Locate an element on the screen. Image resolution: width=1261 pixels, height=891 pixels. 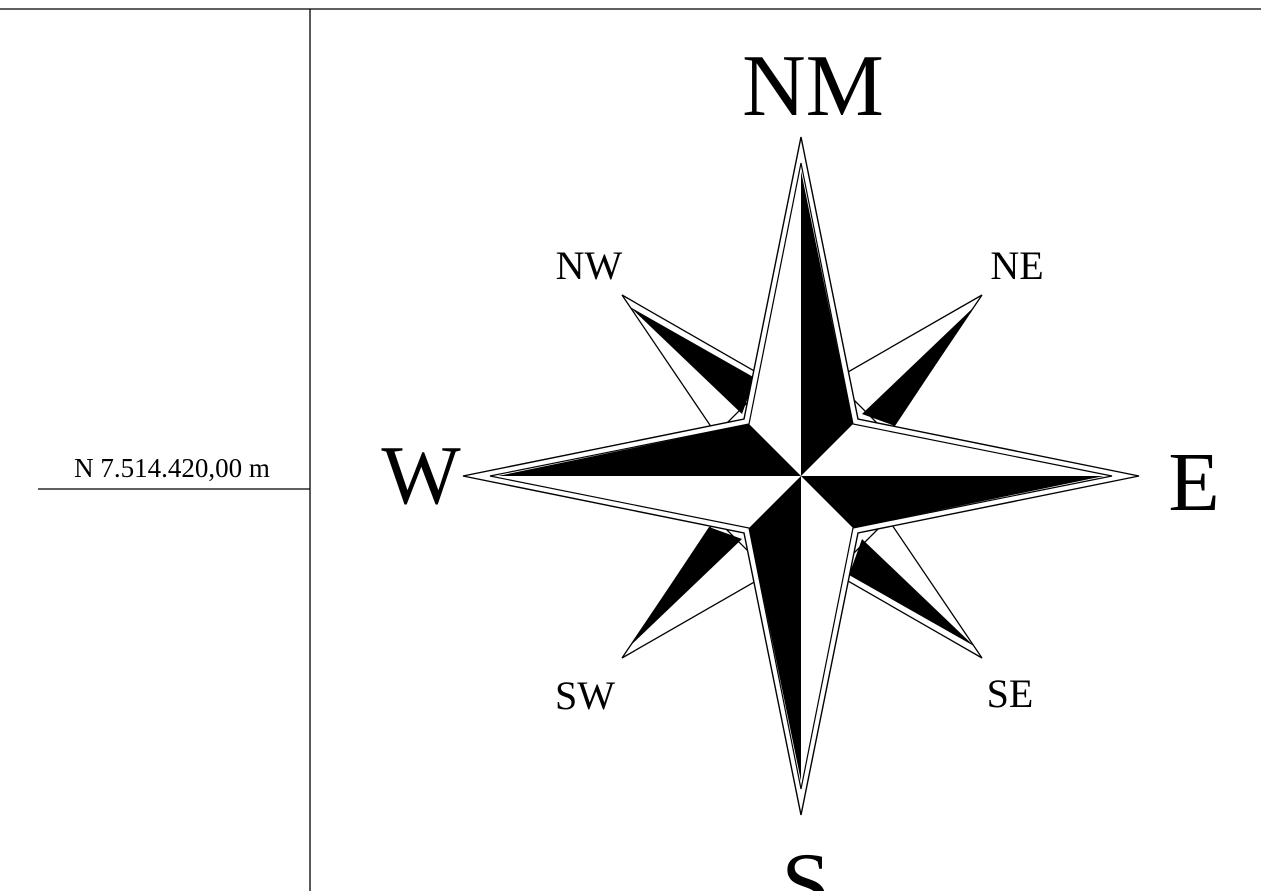
northwest-point-dark is located at coordinates (692, 360).